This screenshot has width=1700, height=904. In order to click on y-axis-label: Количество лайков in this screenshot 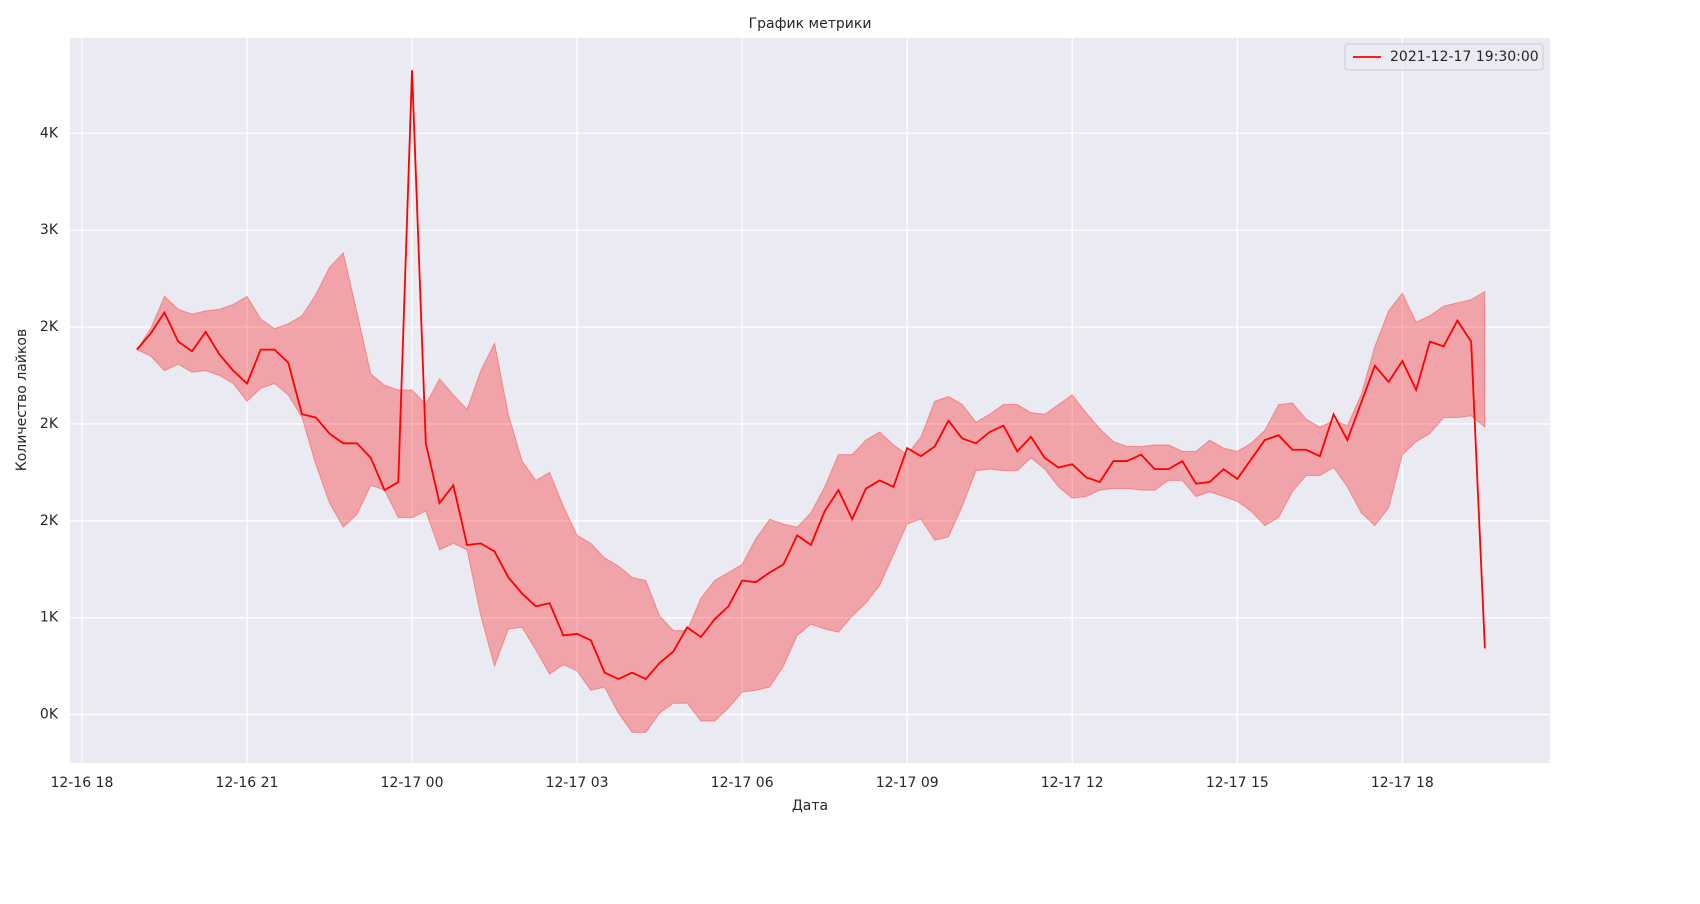, I will do `click(22, 400)`.